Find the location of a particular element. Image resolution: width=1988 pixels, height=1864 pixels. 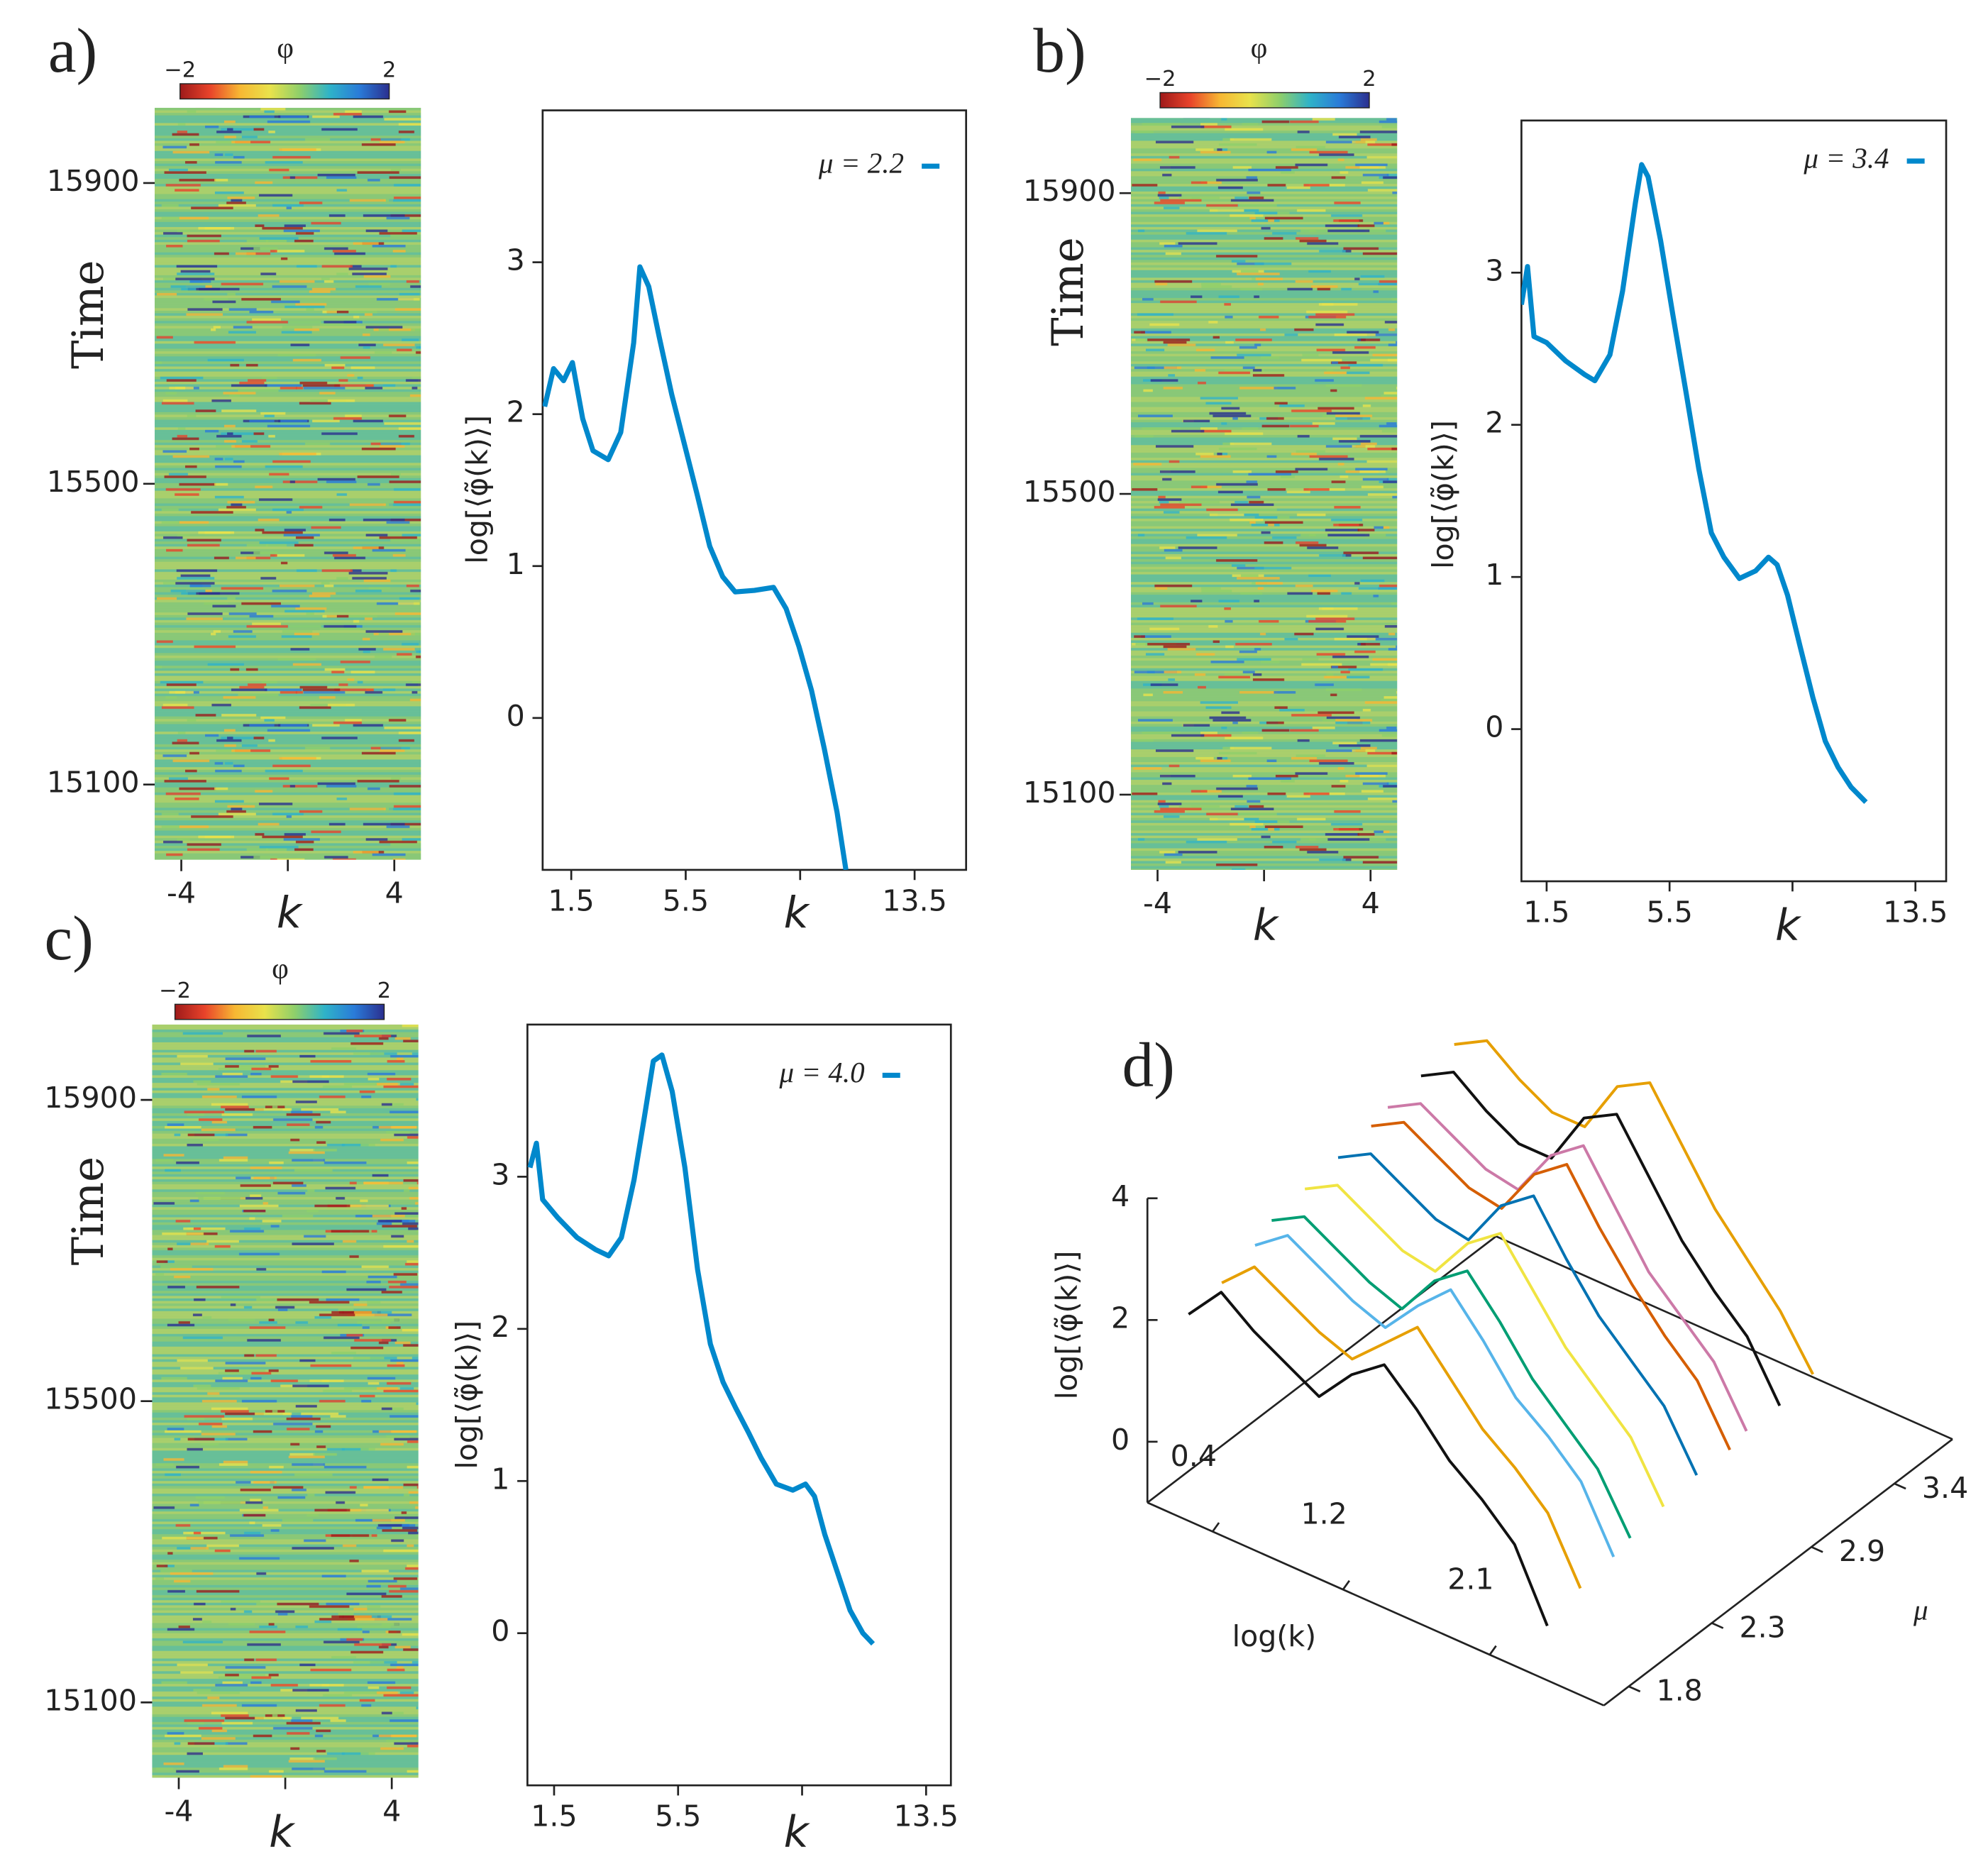

y-tick-label: 1.8 is located at coordinates (1679, 1691).